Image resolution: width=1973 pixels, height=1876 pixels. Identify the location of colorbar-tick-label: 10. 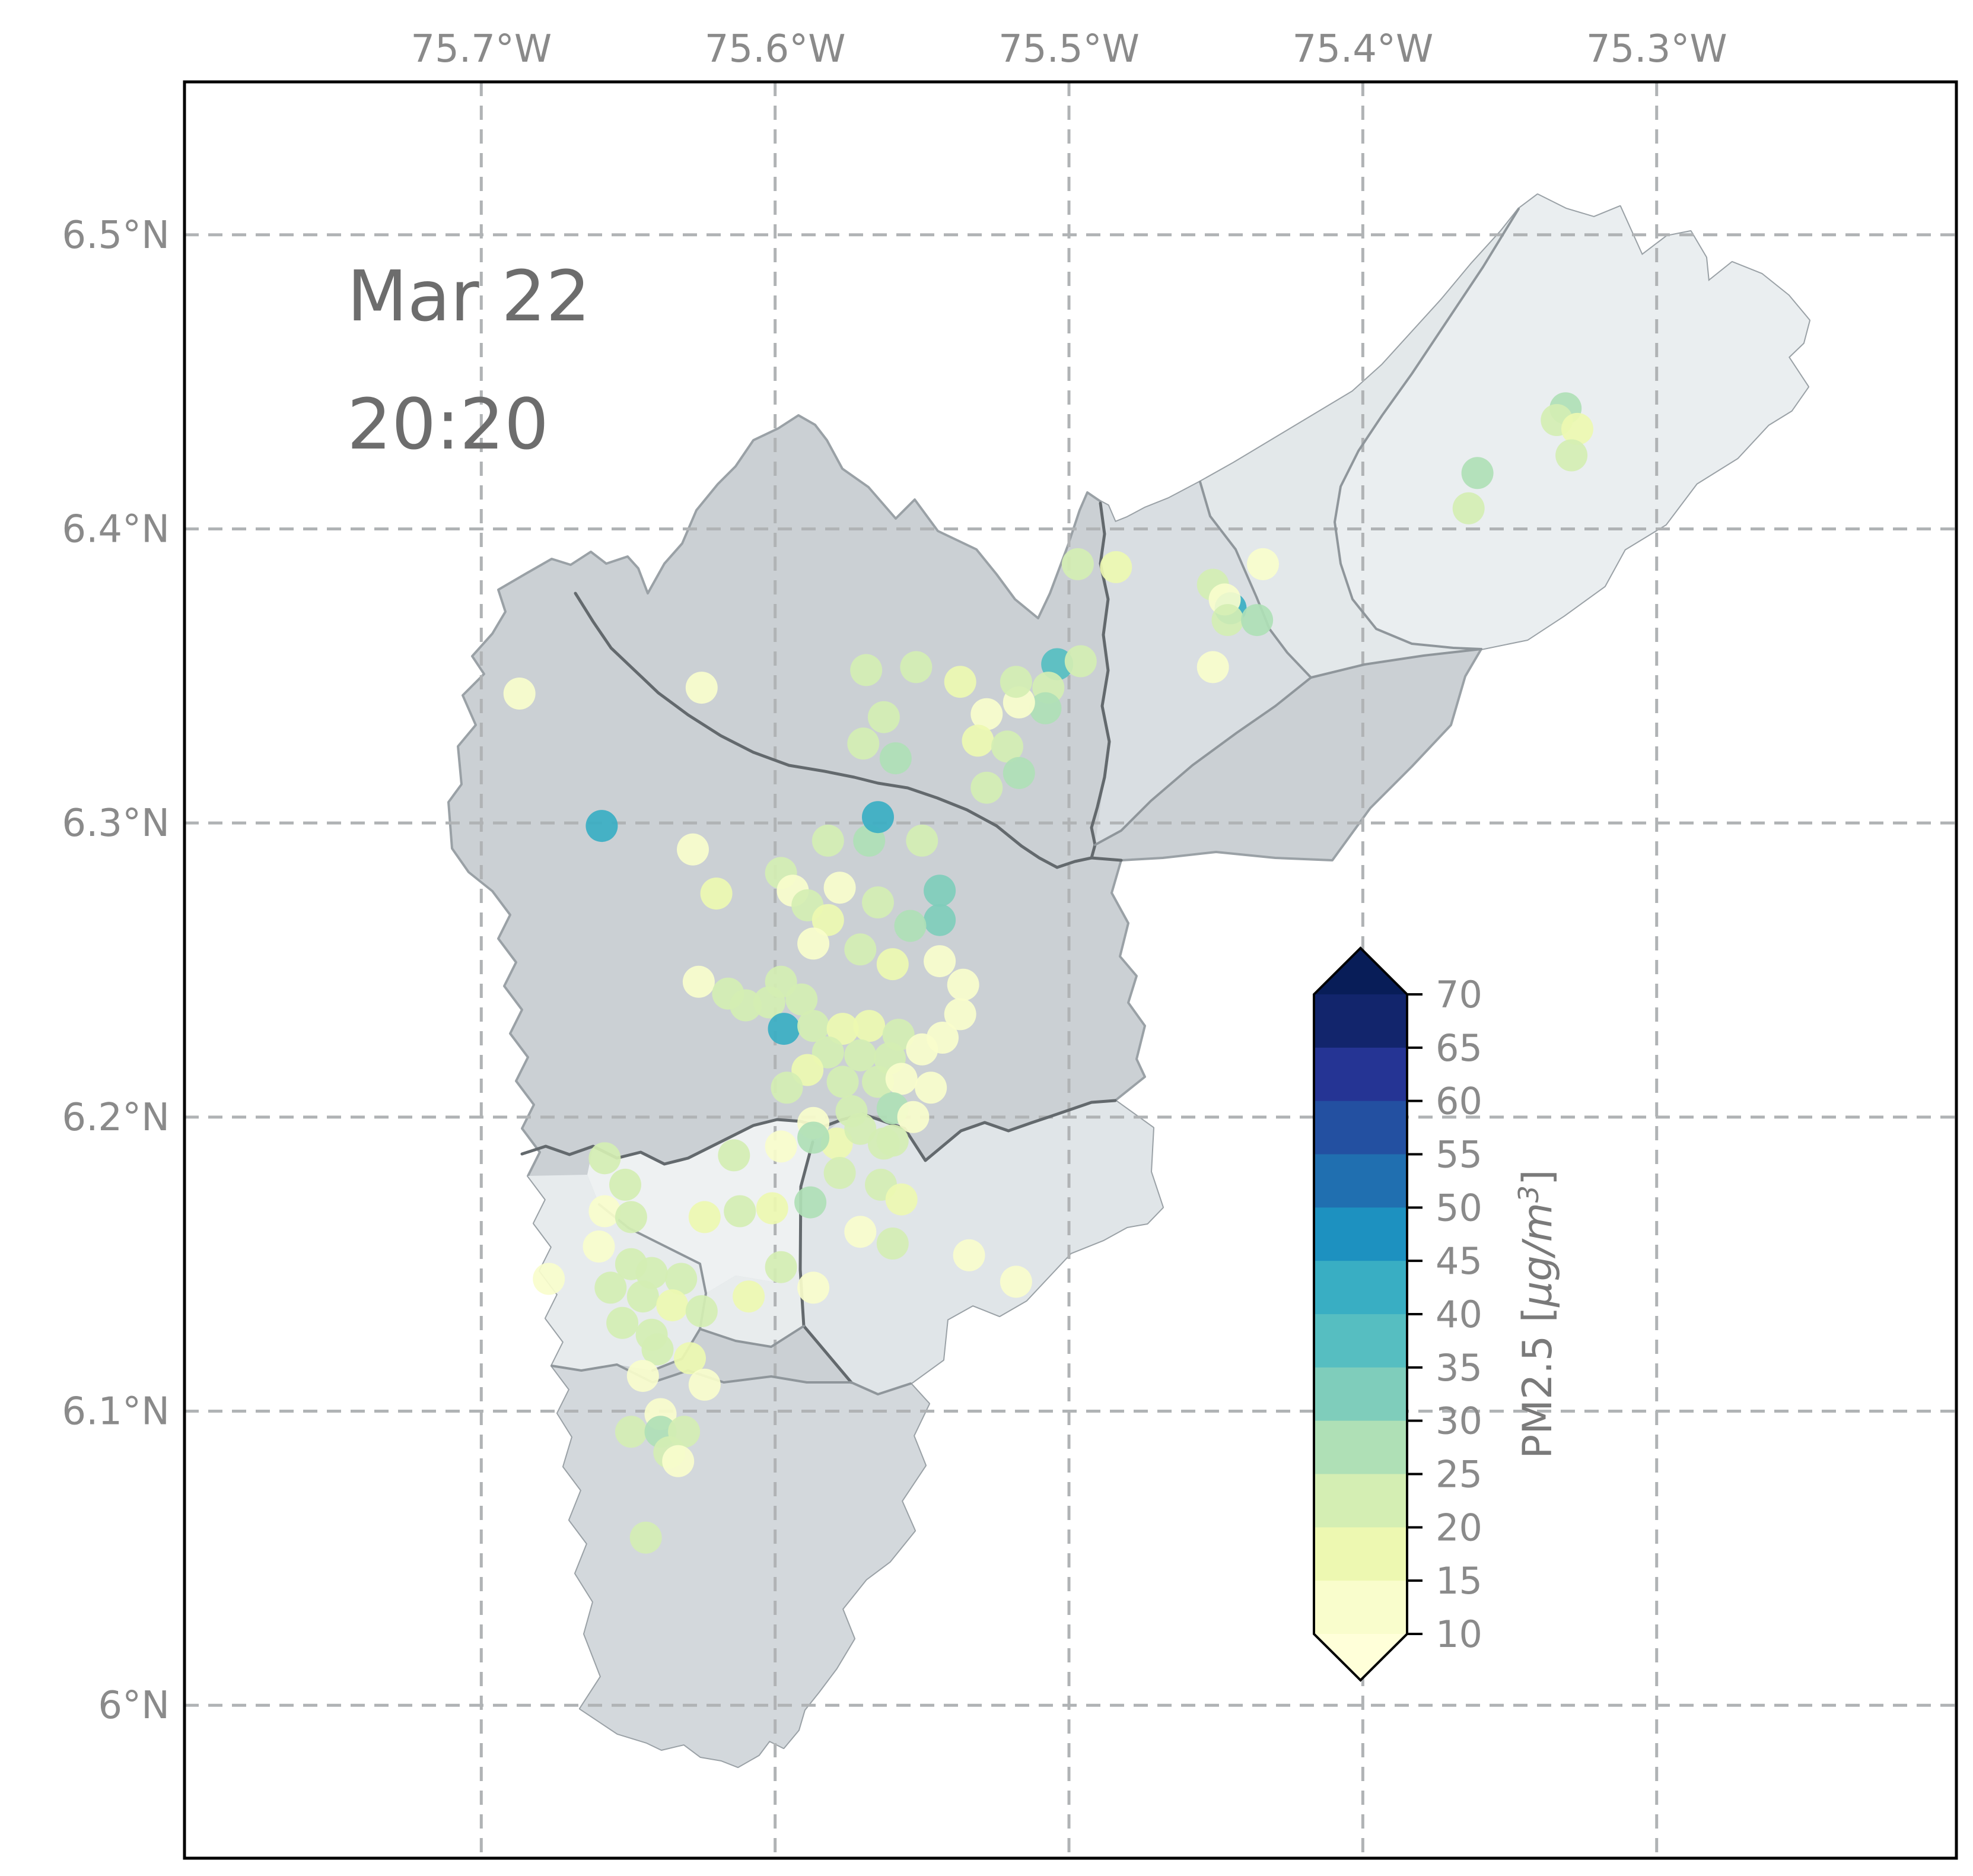
(1459, 1634).